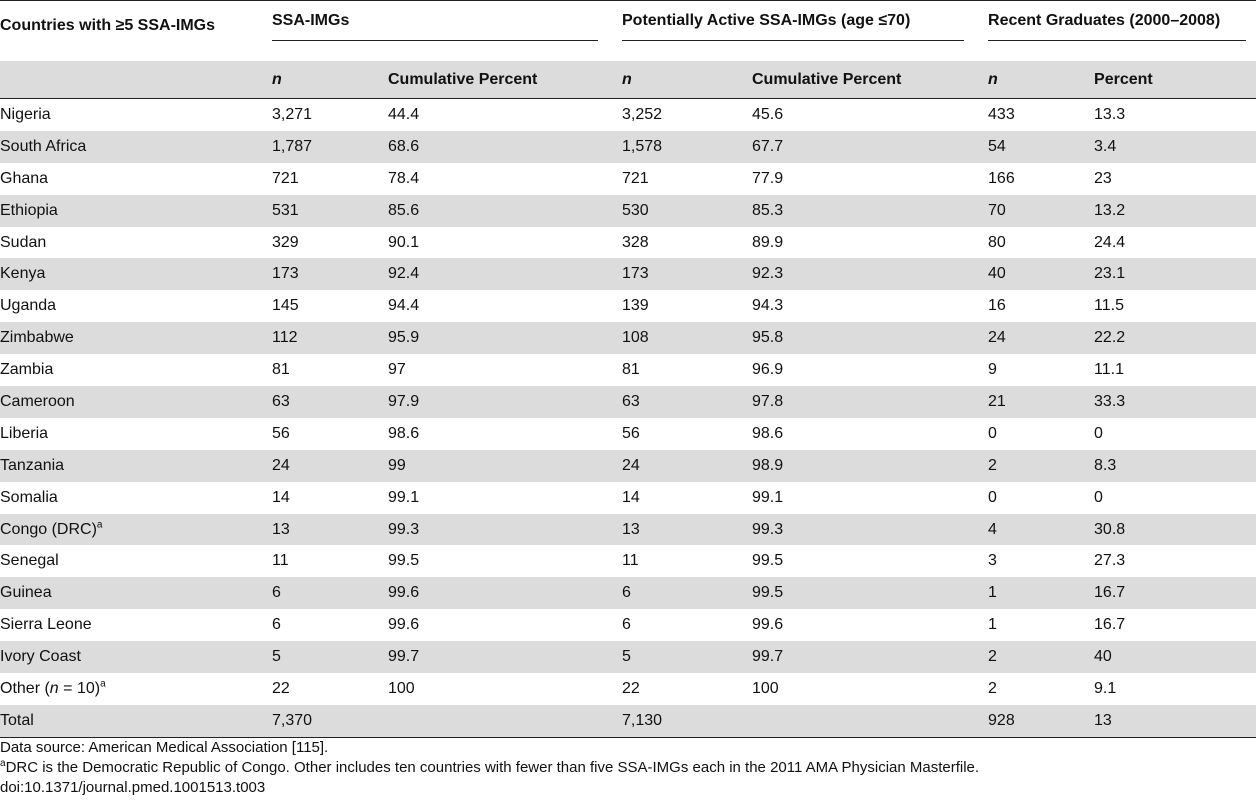 The width and height of the screenshot is (1256, 800). Describe the element at coordinates (1035, 465) in the screenshot. I see `cell-n3: 2` at that location.